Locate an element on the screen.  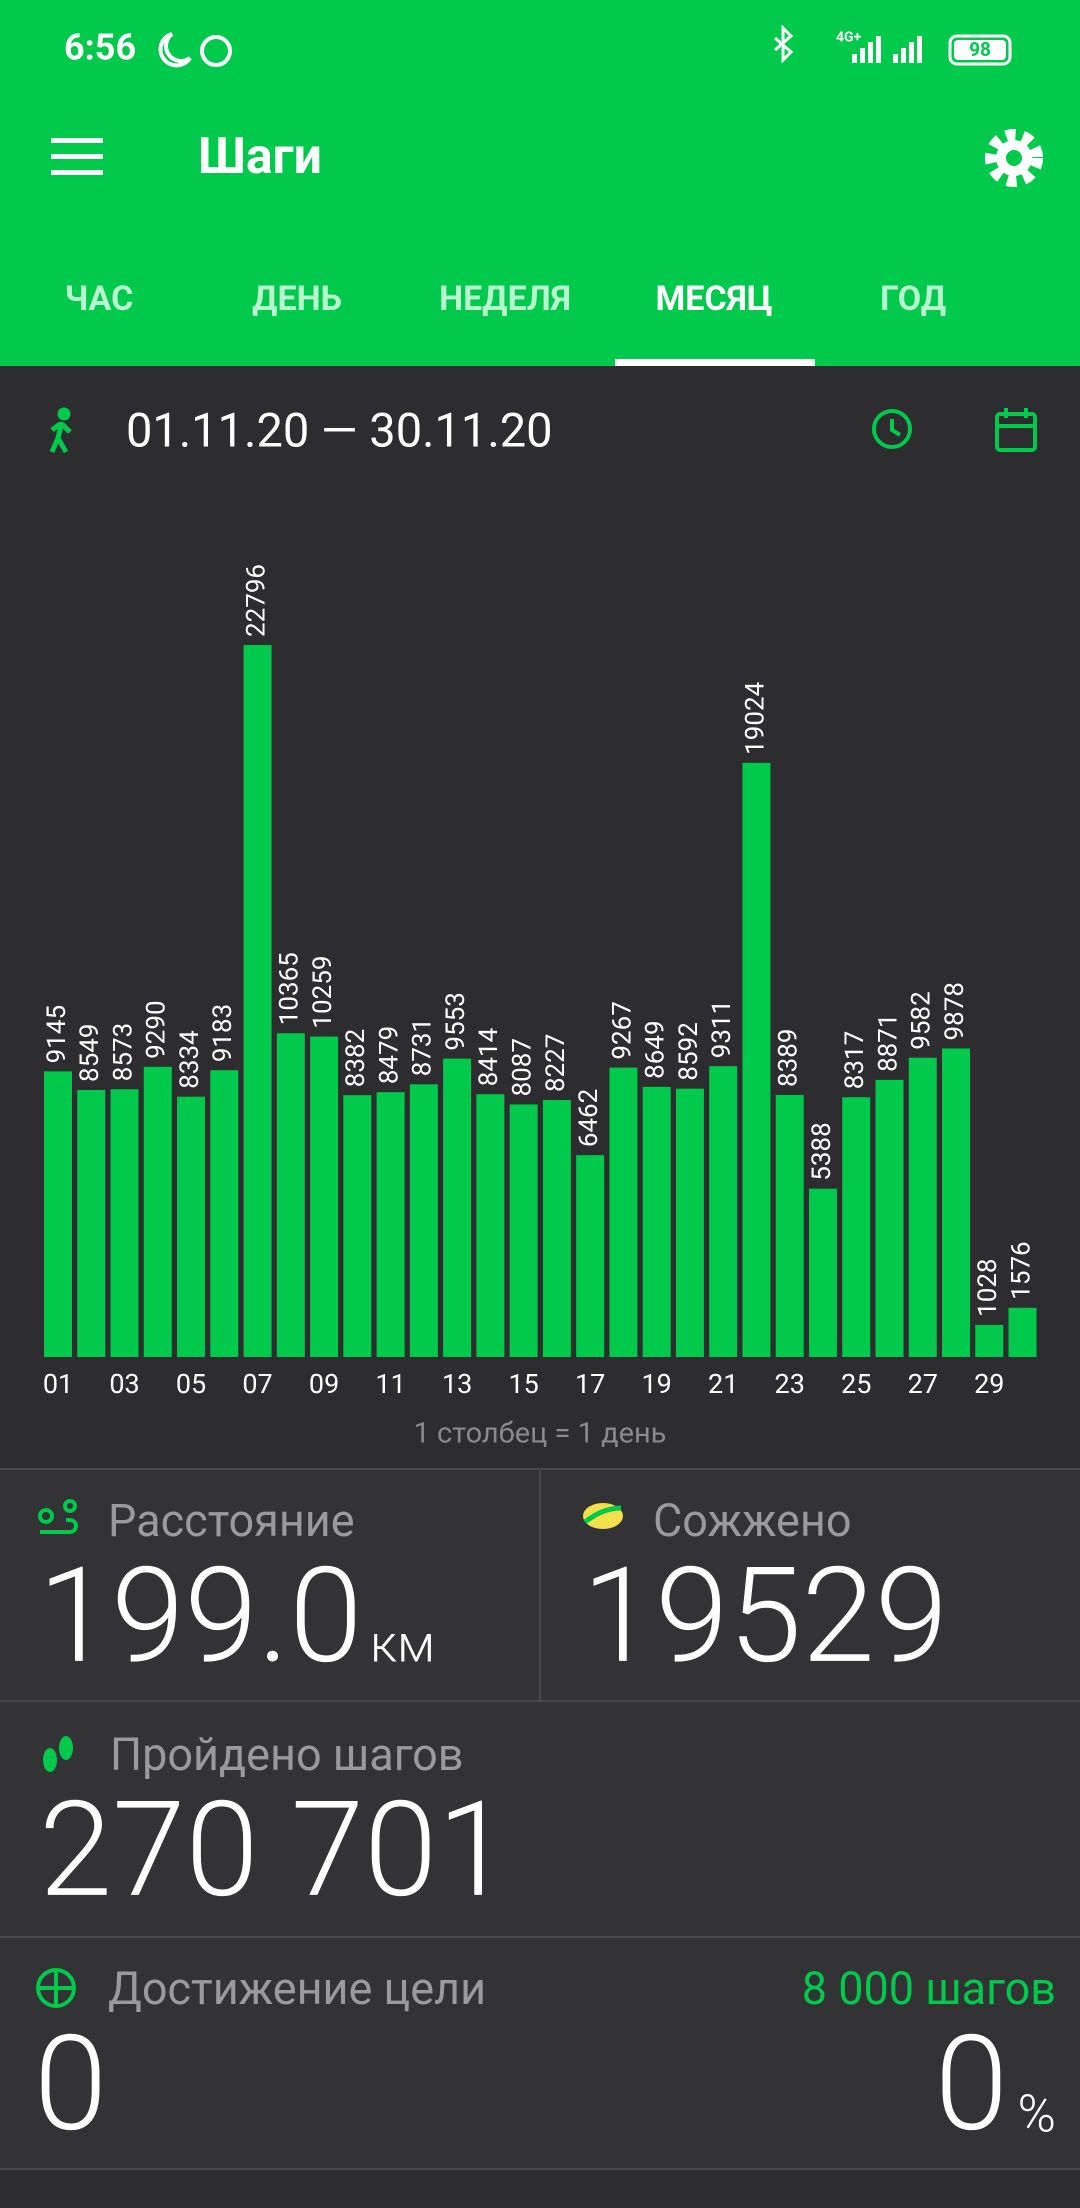
tab-selected: МЕСЯЦ is located at coordinates (713, 299).